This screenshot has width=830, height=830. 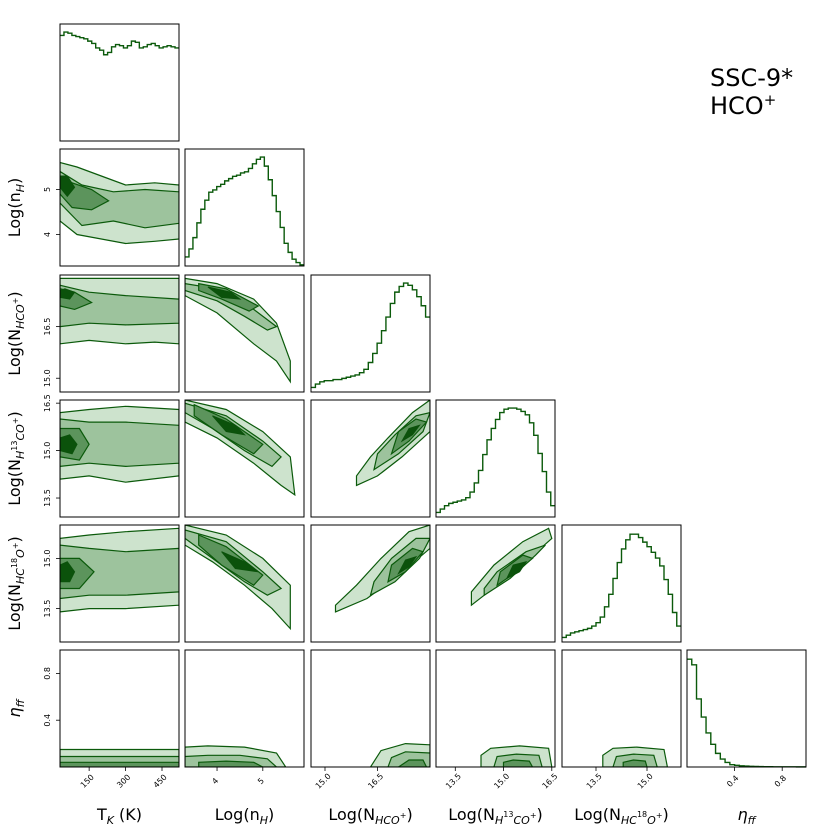 I want to click on joint-NHC18O-eta, so click(x=621, y=708).